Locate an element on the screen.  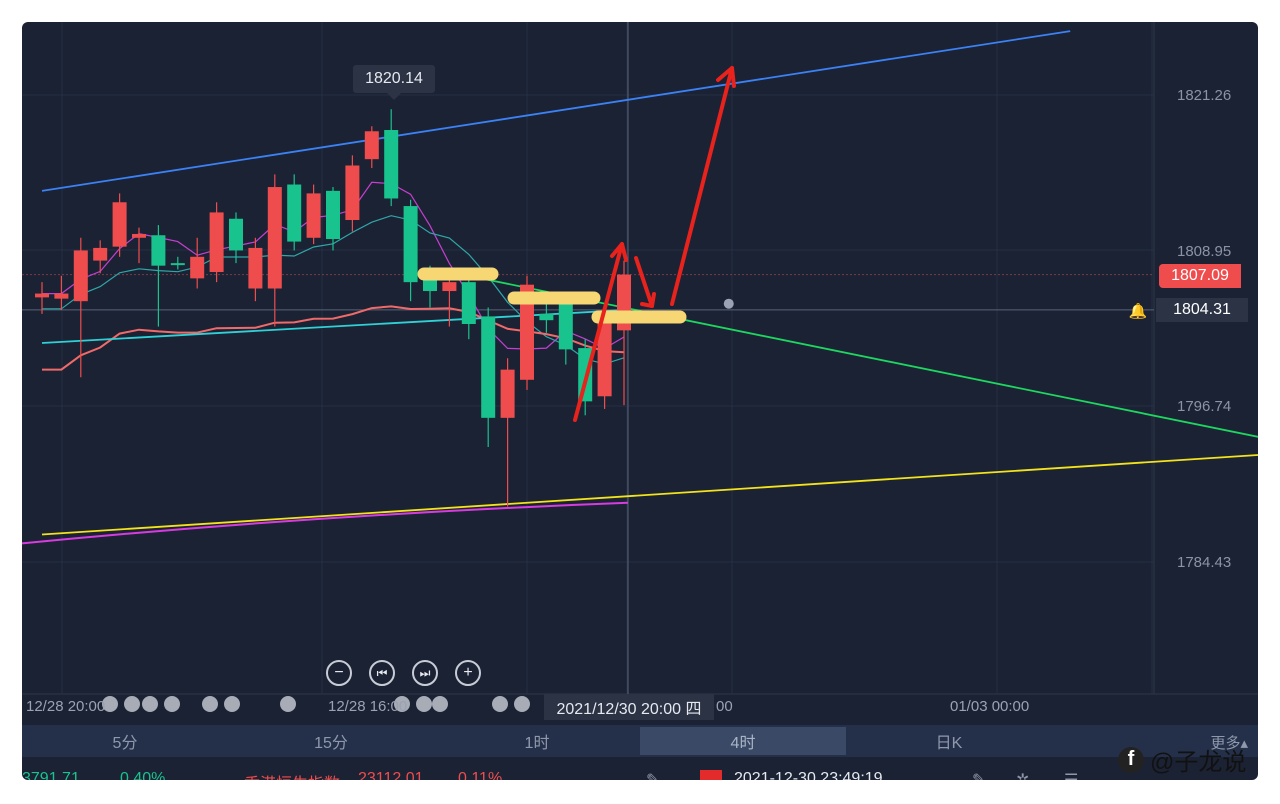
ticker-datetime: 2021-12-30 23:49:19 is located at coordinates (808, 775).